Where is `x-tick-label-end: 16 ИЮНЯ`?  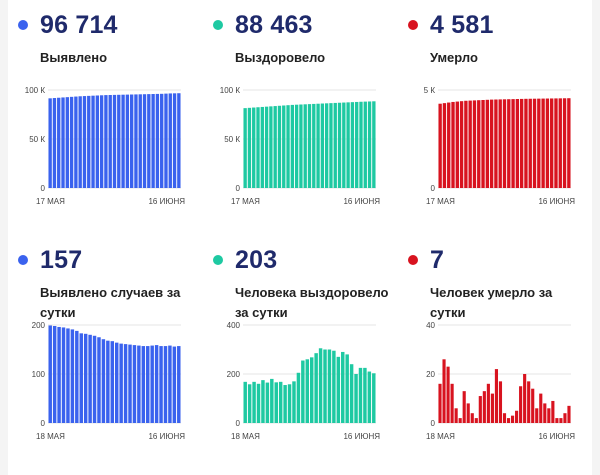 x-tick-label-end: 16 ИЮНЯ is located at coordinates (166, 201).